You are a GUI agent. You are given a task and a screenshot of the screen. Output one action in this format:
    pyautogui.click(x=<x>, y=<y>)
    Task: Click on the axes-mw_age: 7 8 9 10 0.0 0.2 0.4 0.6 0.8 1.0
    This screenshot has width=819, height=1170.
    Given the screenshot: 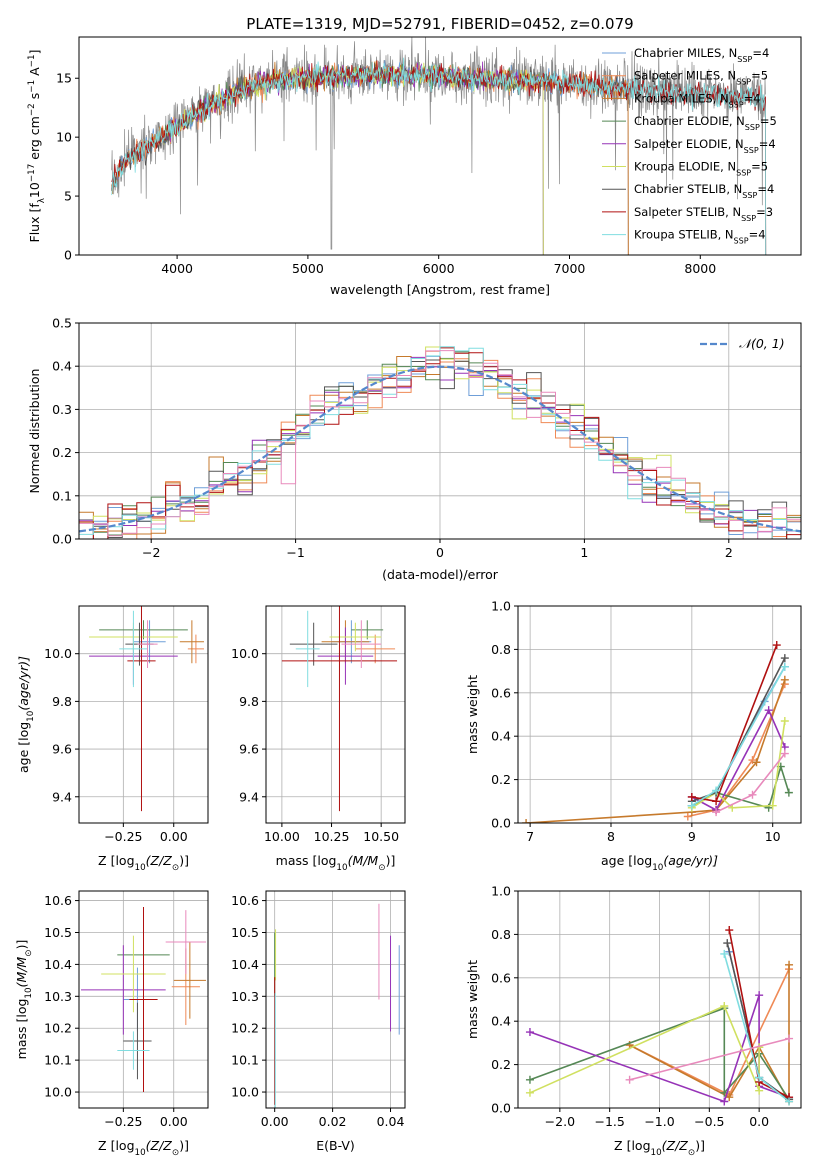 What is the action you would take?
    pyautogui.click(x=646, y=721)
    